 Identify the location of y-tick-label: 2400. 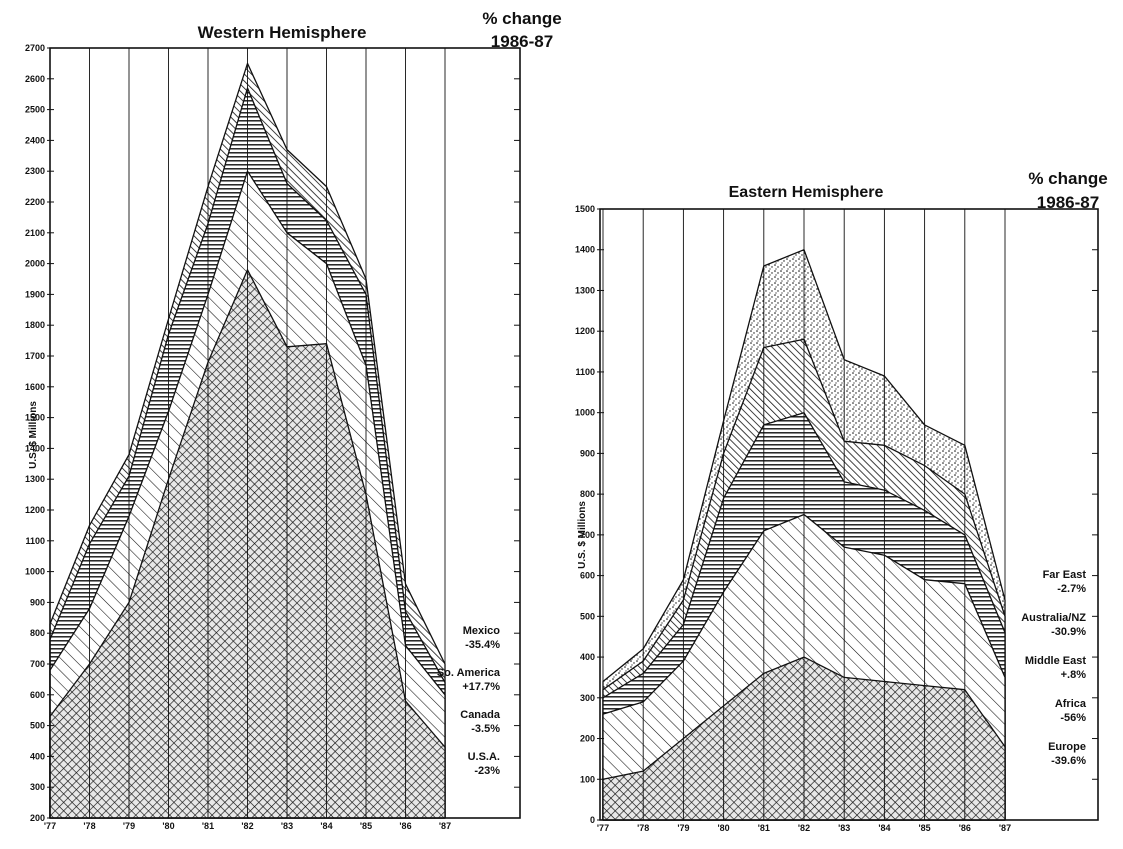
(35, 140).